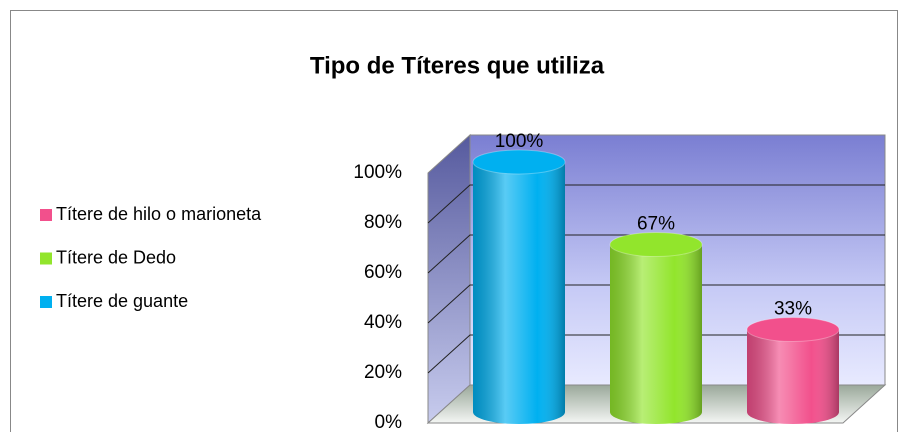 The height and width of the screenshot is (432, 909). I want to click on y-tick-label: 80%, so click(383, 222).